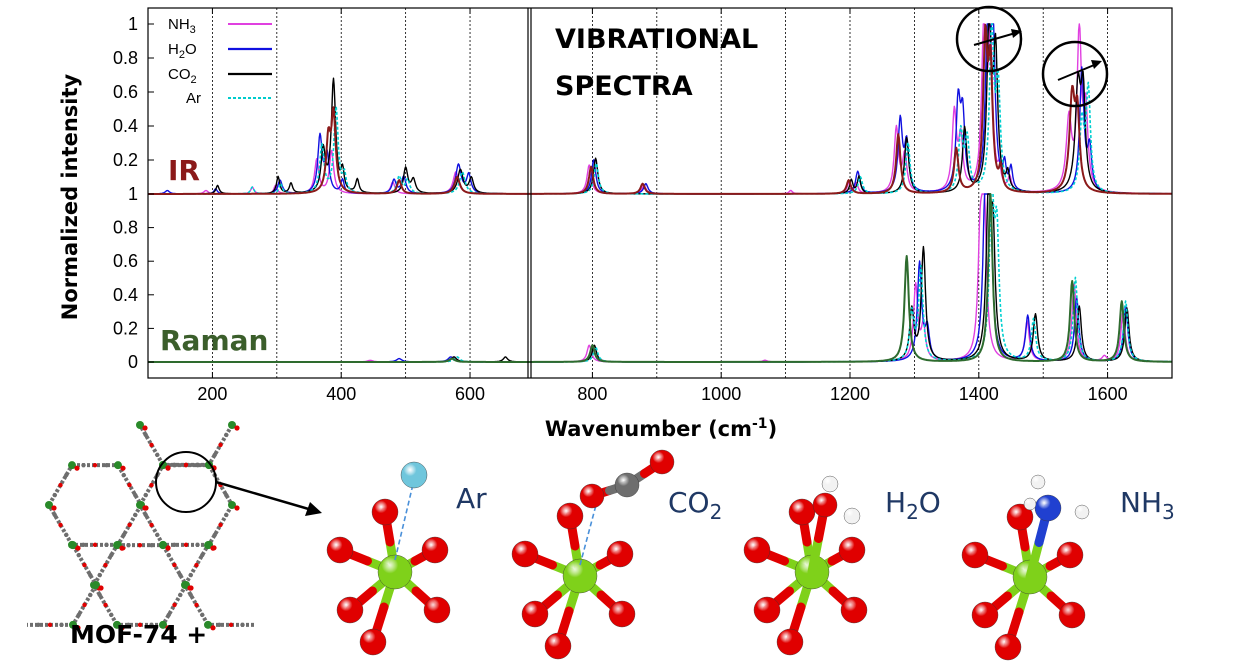 The height and width of the screenshot is (666, 1234). Describe the element at coordinates (133, 24) in the screenshot. I see `ir-y-tick-label-0: 1` at that location.